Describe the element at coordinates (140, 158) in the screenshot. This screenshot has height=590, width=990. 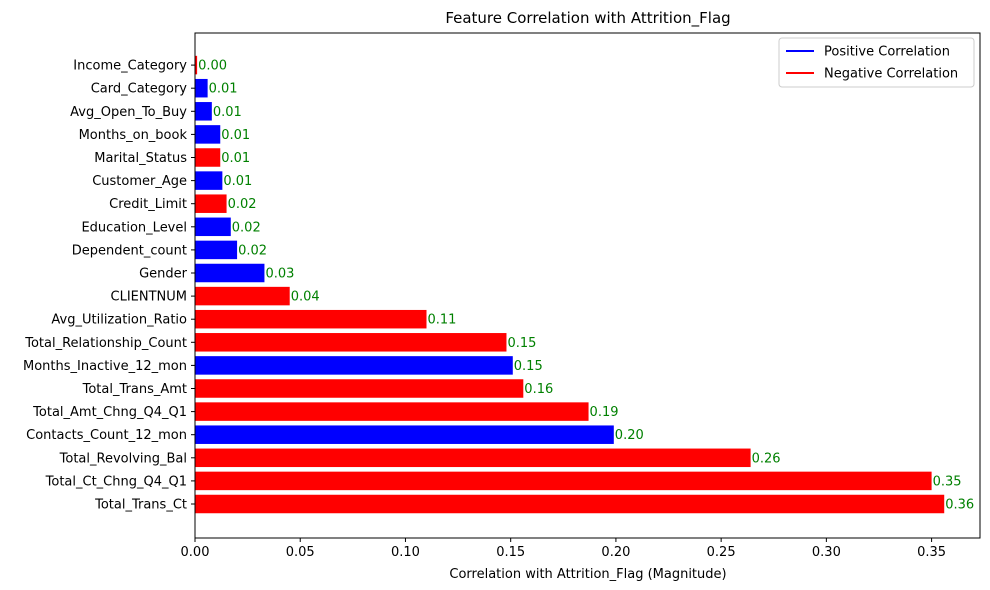
I see `y-tick-label: Marital_Status` at that location.